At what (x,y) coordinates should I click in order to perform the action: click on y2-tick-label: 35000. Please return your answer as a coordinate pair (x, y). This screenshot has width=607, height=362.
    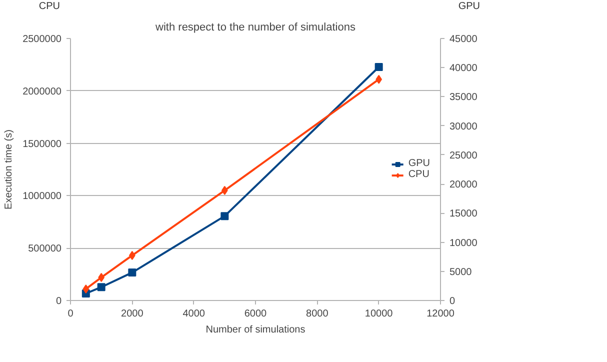
    Looking at the image, I should click on (464, 98).